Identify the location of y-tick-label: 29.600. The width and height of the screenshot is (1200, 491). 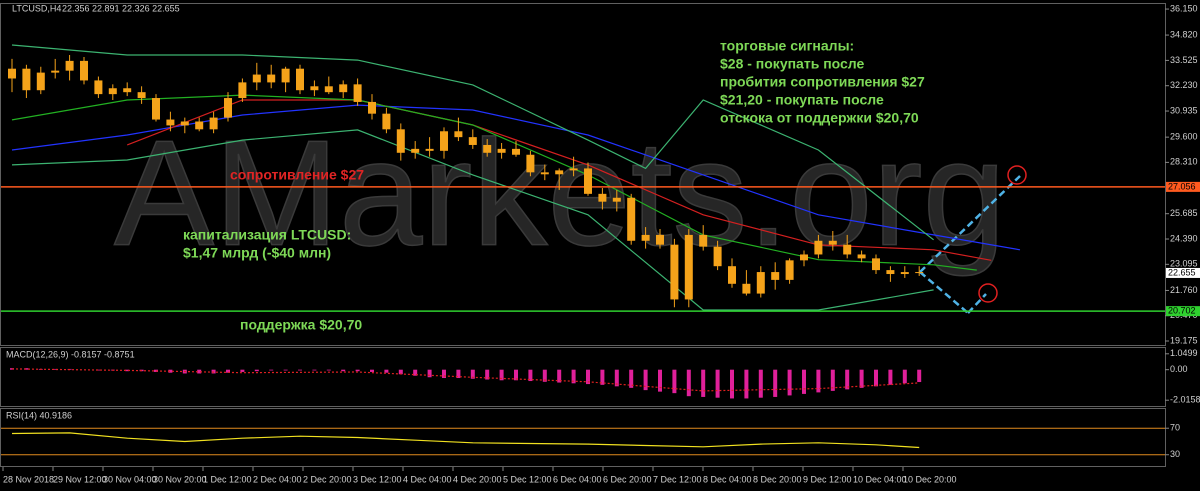
(1184, 137).